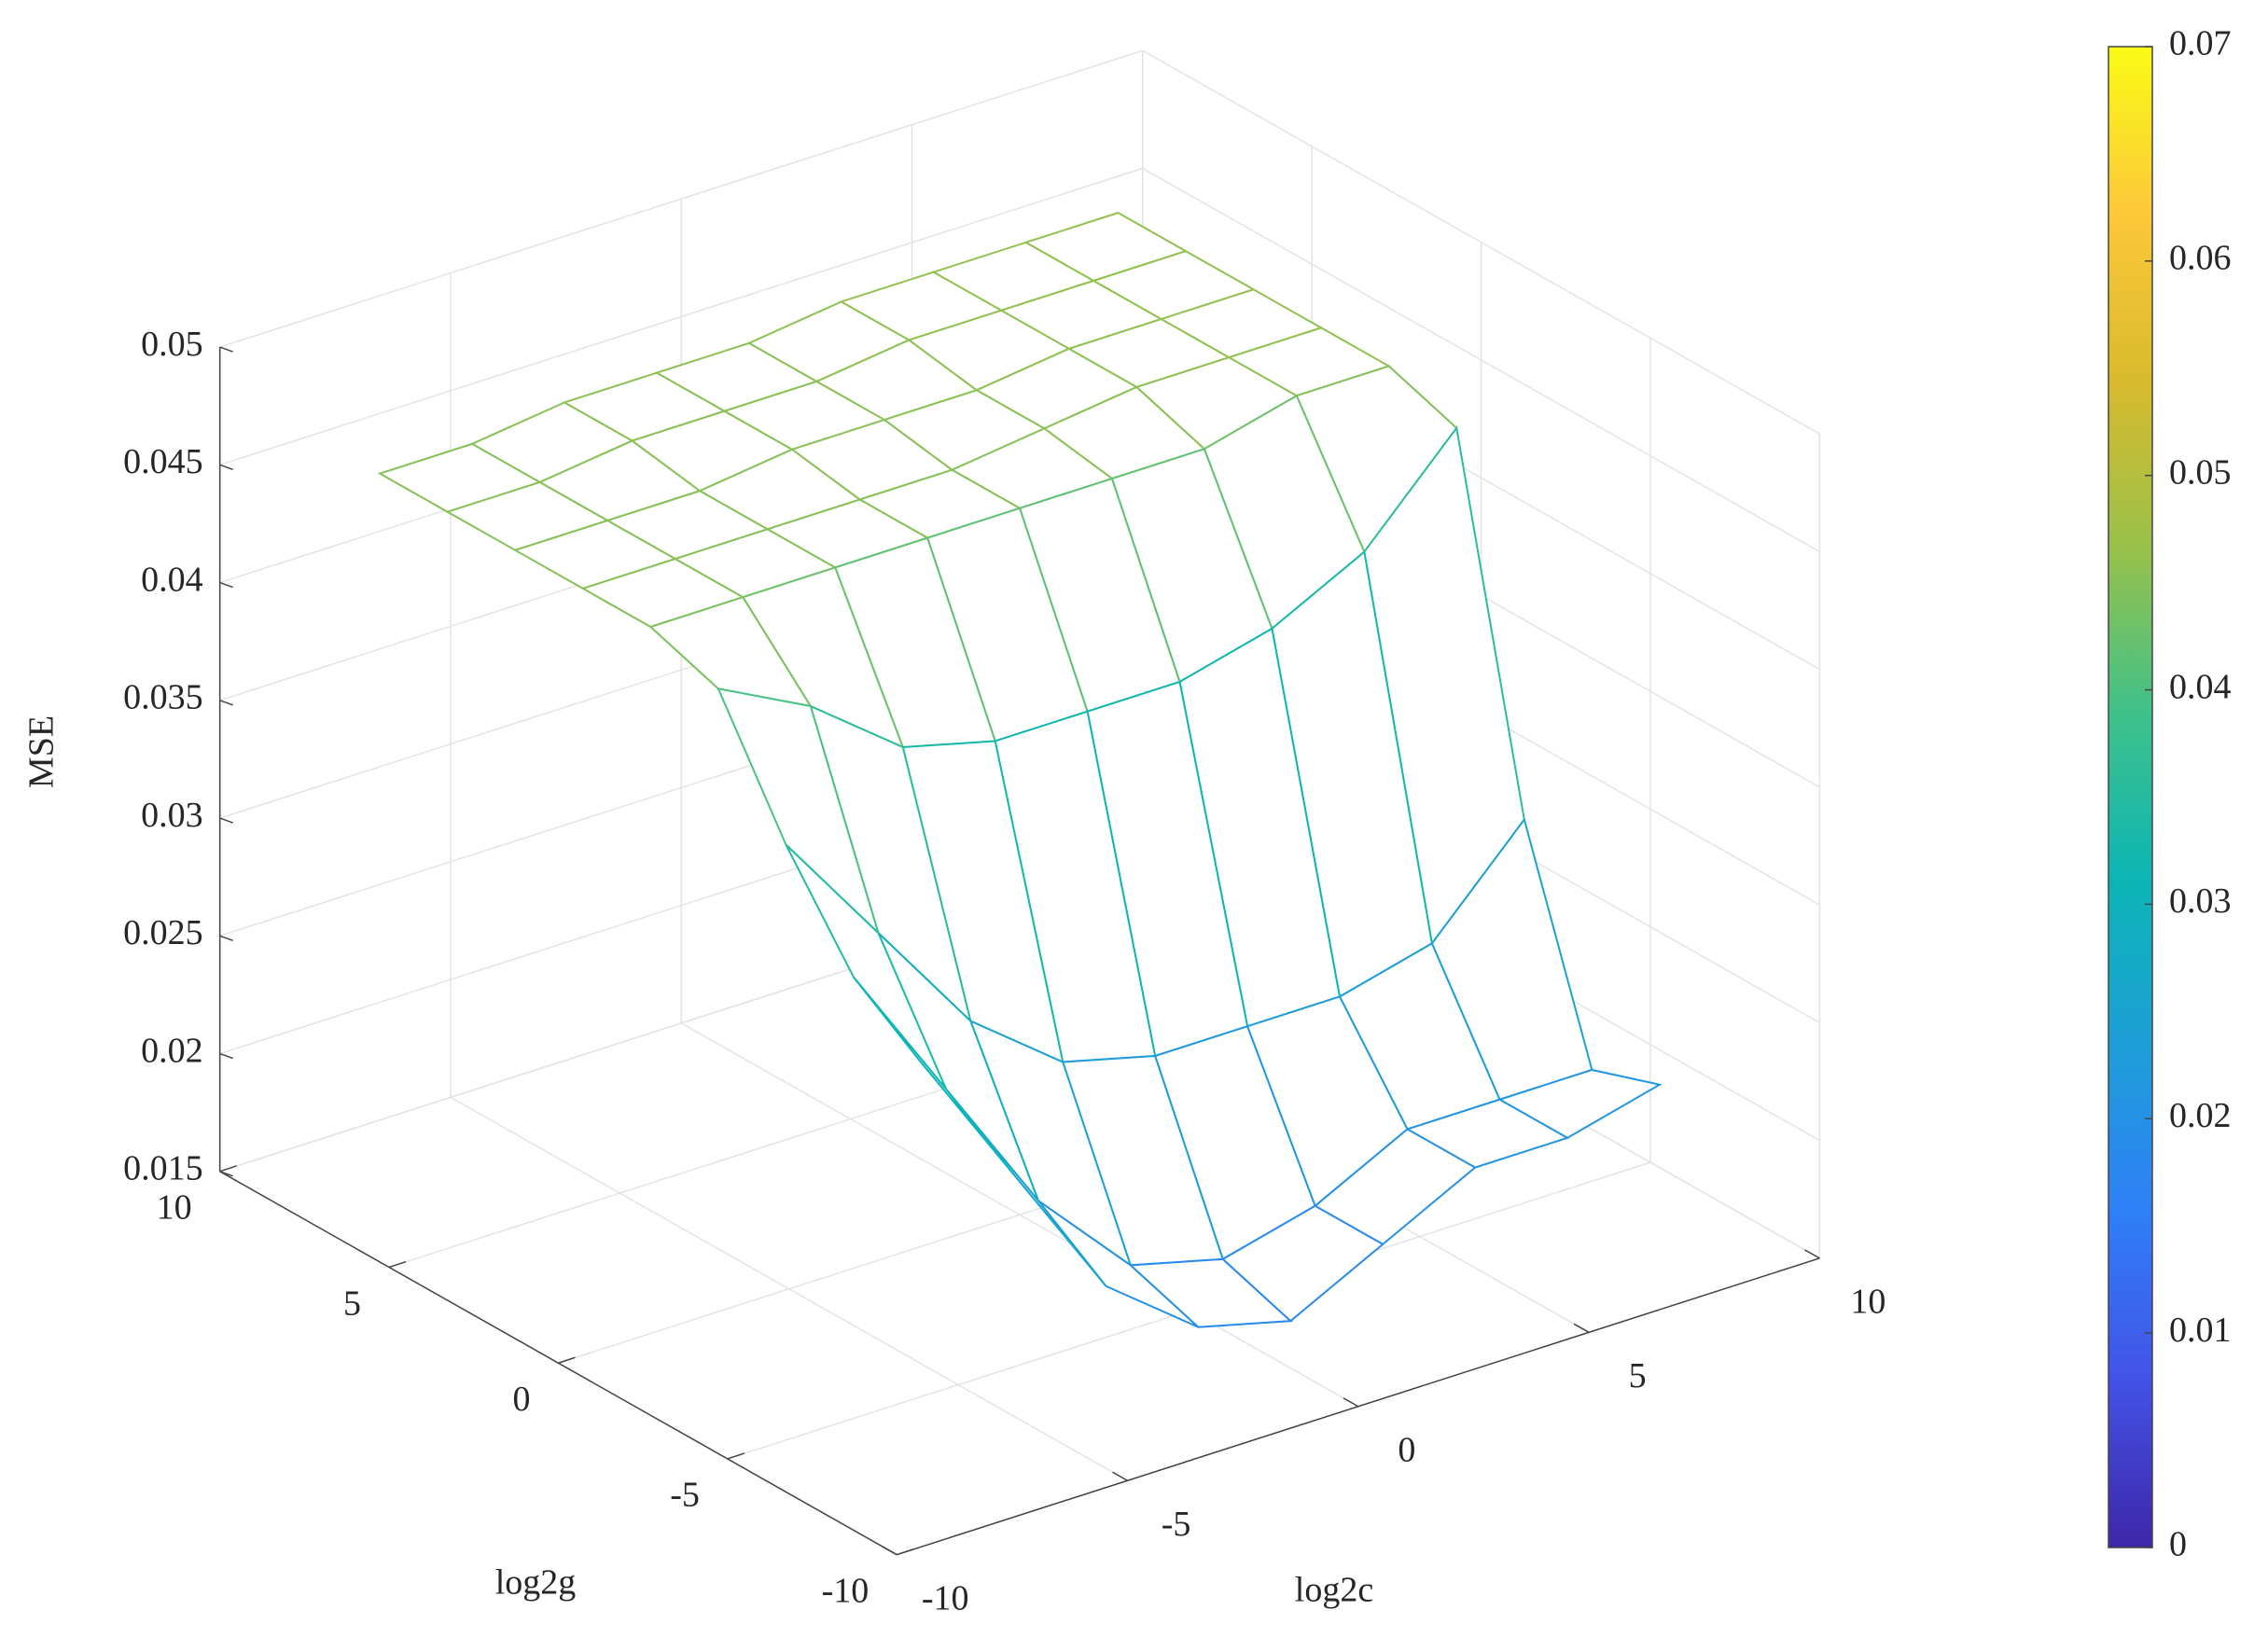  I want to click on z-tick-label: 0.045, so click(163, 461).